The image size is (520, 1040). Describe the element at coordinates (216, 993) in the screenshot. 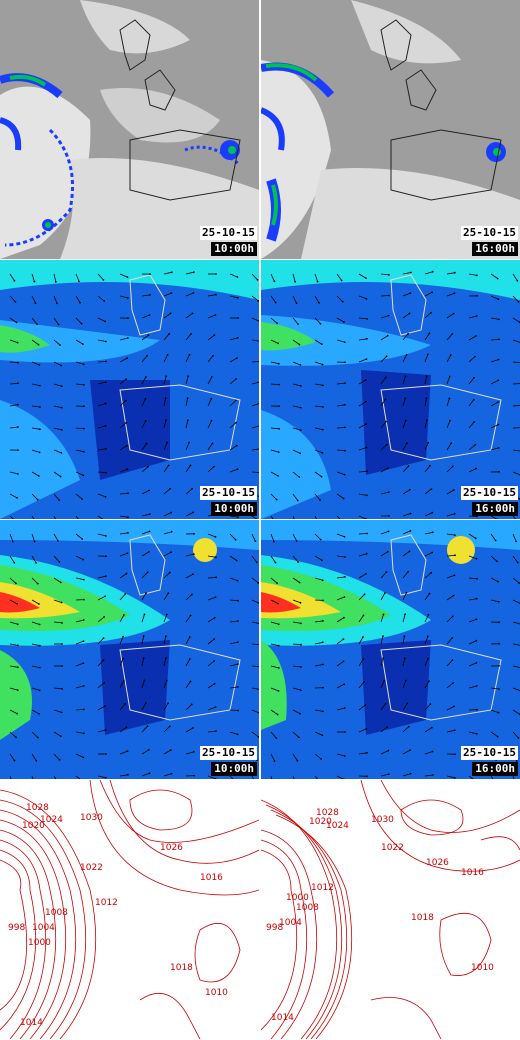

I see `isobar-label: 1010` at that location.